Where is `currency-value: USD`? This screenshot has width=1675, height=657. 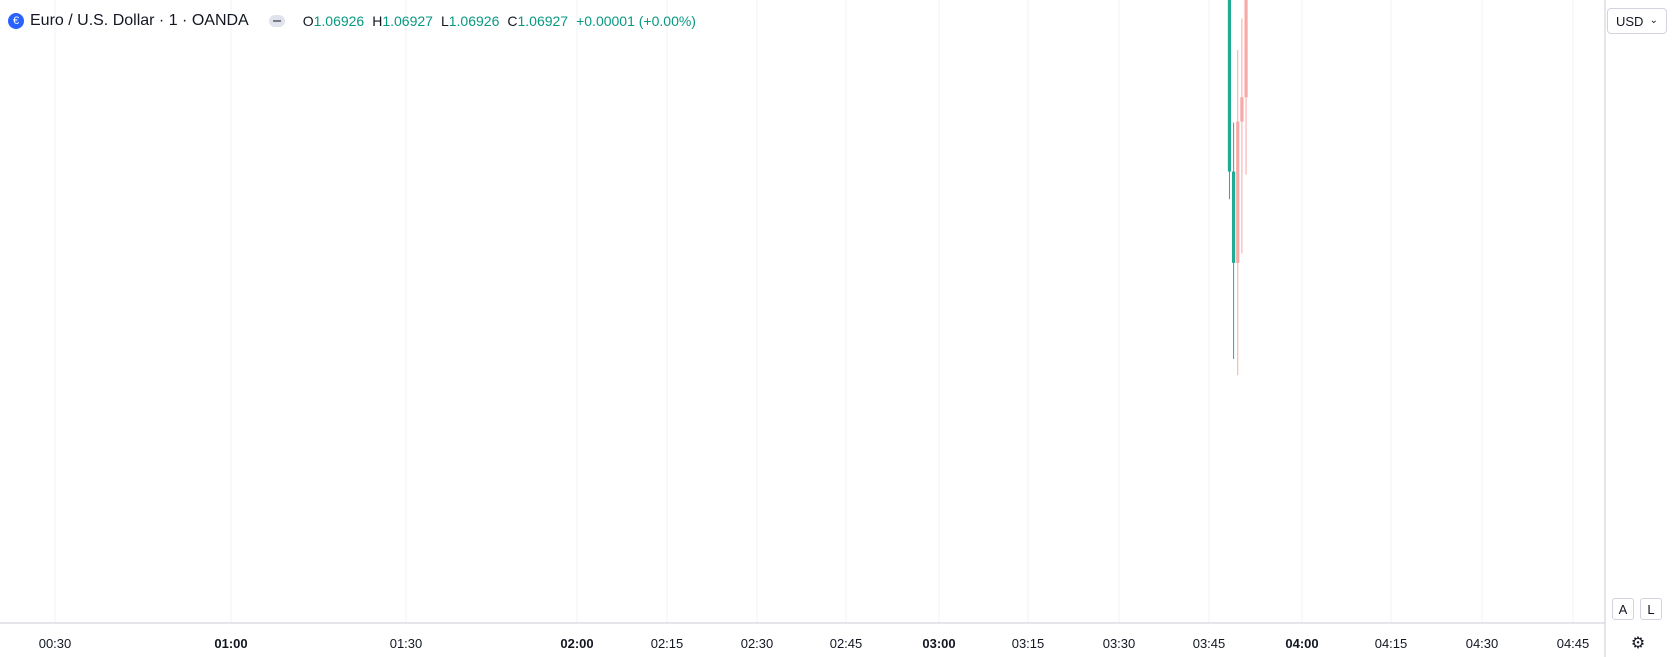 currency-value: USD is located at coordinates (1630, 21).